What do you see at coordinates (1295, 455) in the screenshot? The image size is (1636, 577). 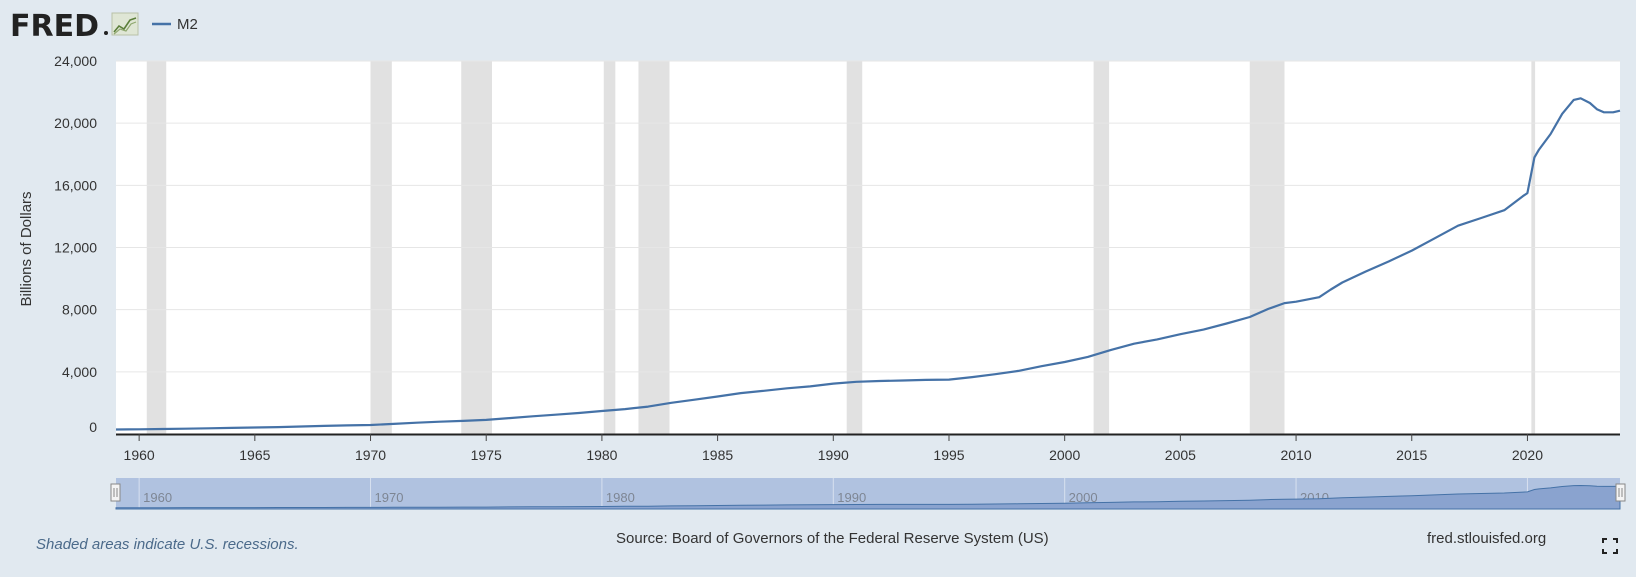 I see `x-tick-label: 2010` at bounding box center [1295, 455].